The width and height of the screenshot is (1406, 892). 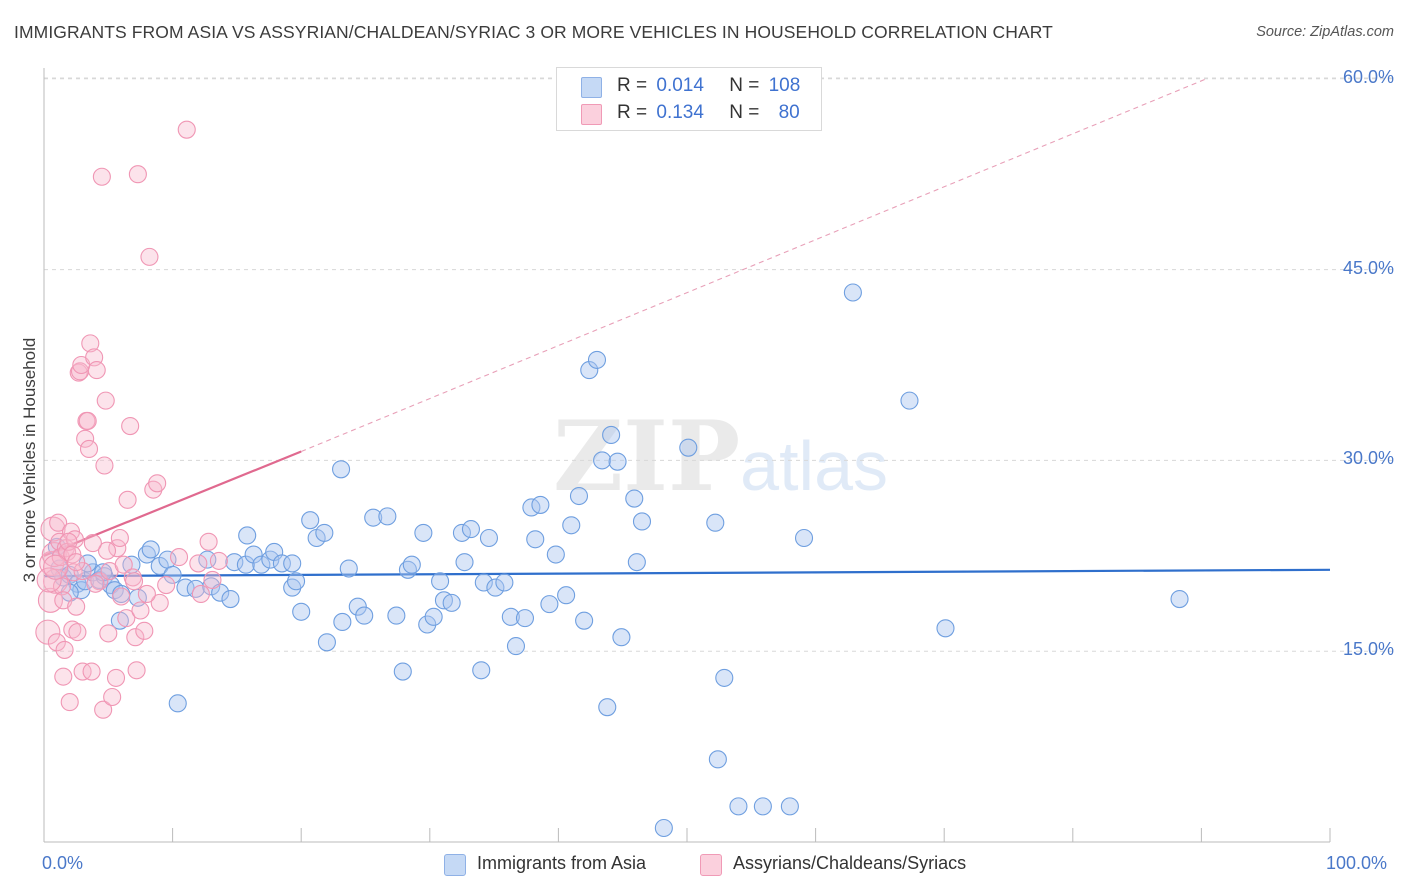 What do you see at coordinates (784, 85) in the screenshot?
I see `legend-n-value-asia: 108` at bounding box center [784, 85].